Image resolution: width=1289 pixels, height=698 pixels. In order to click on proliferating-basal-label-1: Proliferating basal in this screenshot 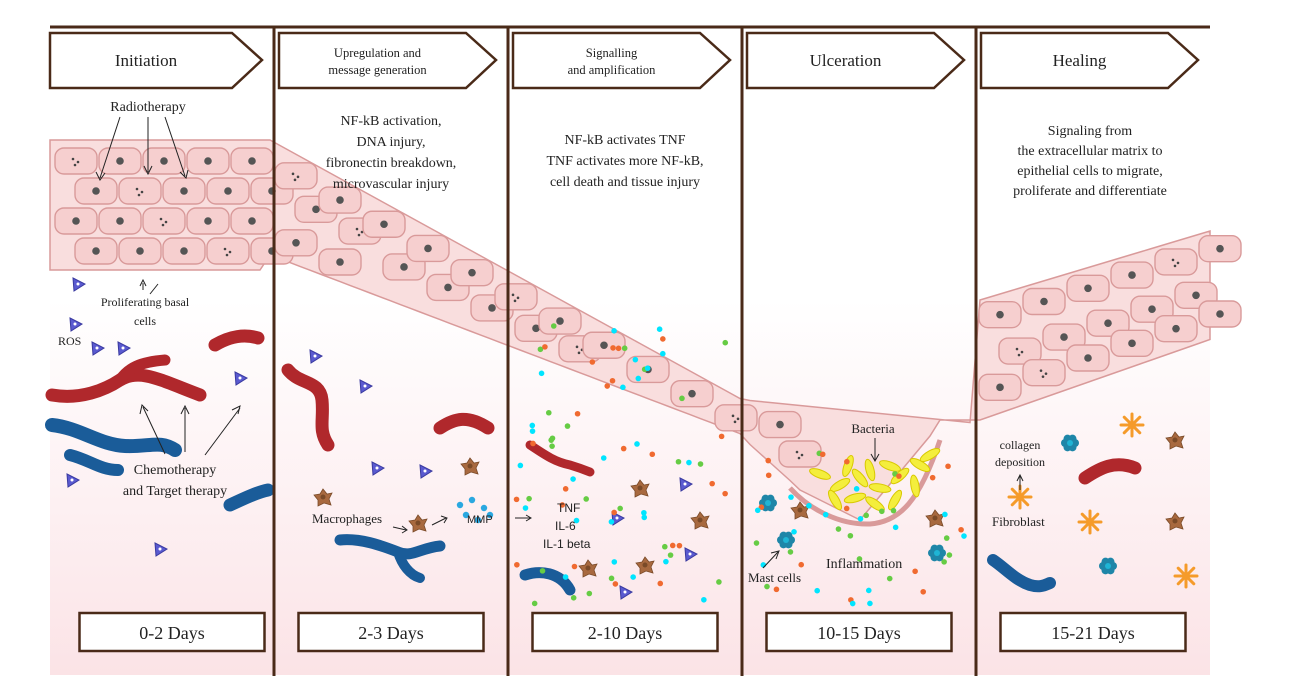, I will do `click(145, 302)`.